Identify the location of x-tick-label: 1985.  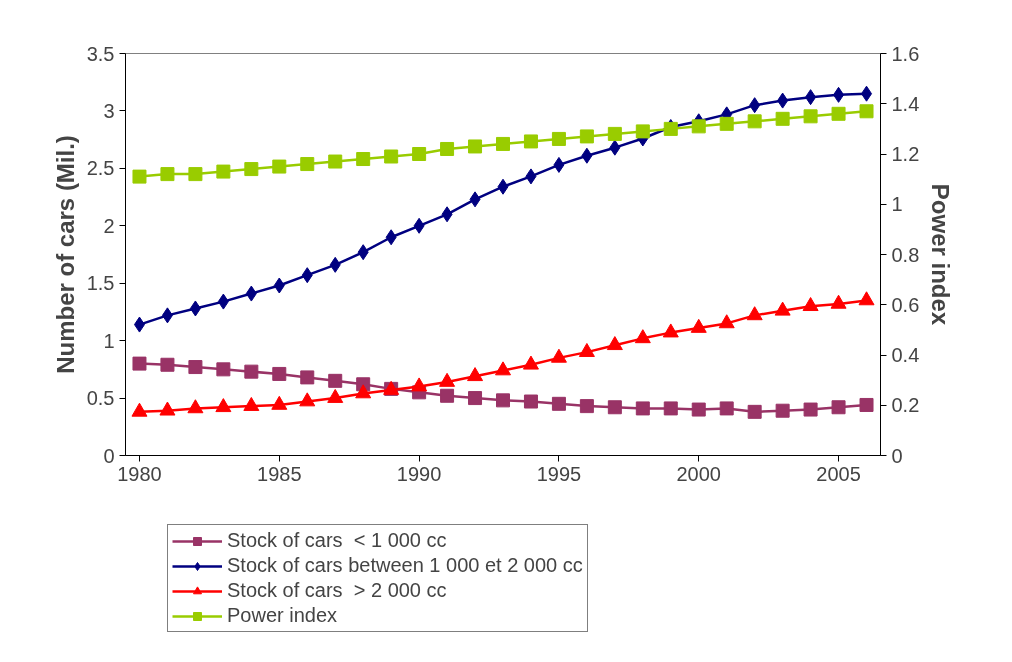
(279, 473).